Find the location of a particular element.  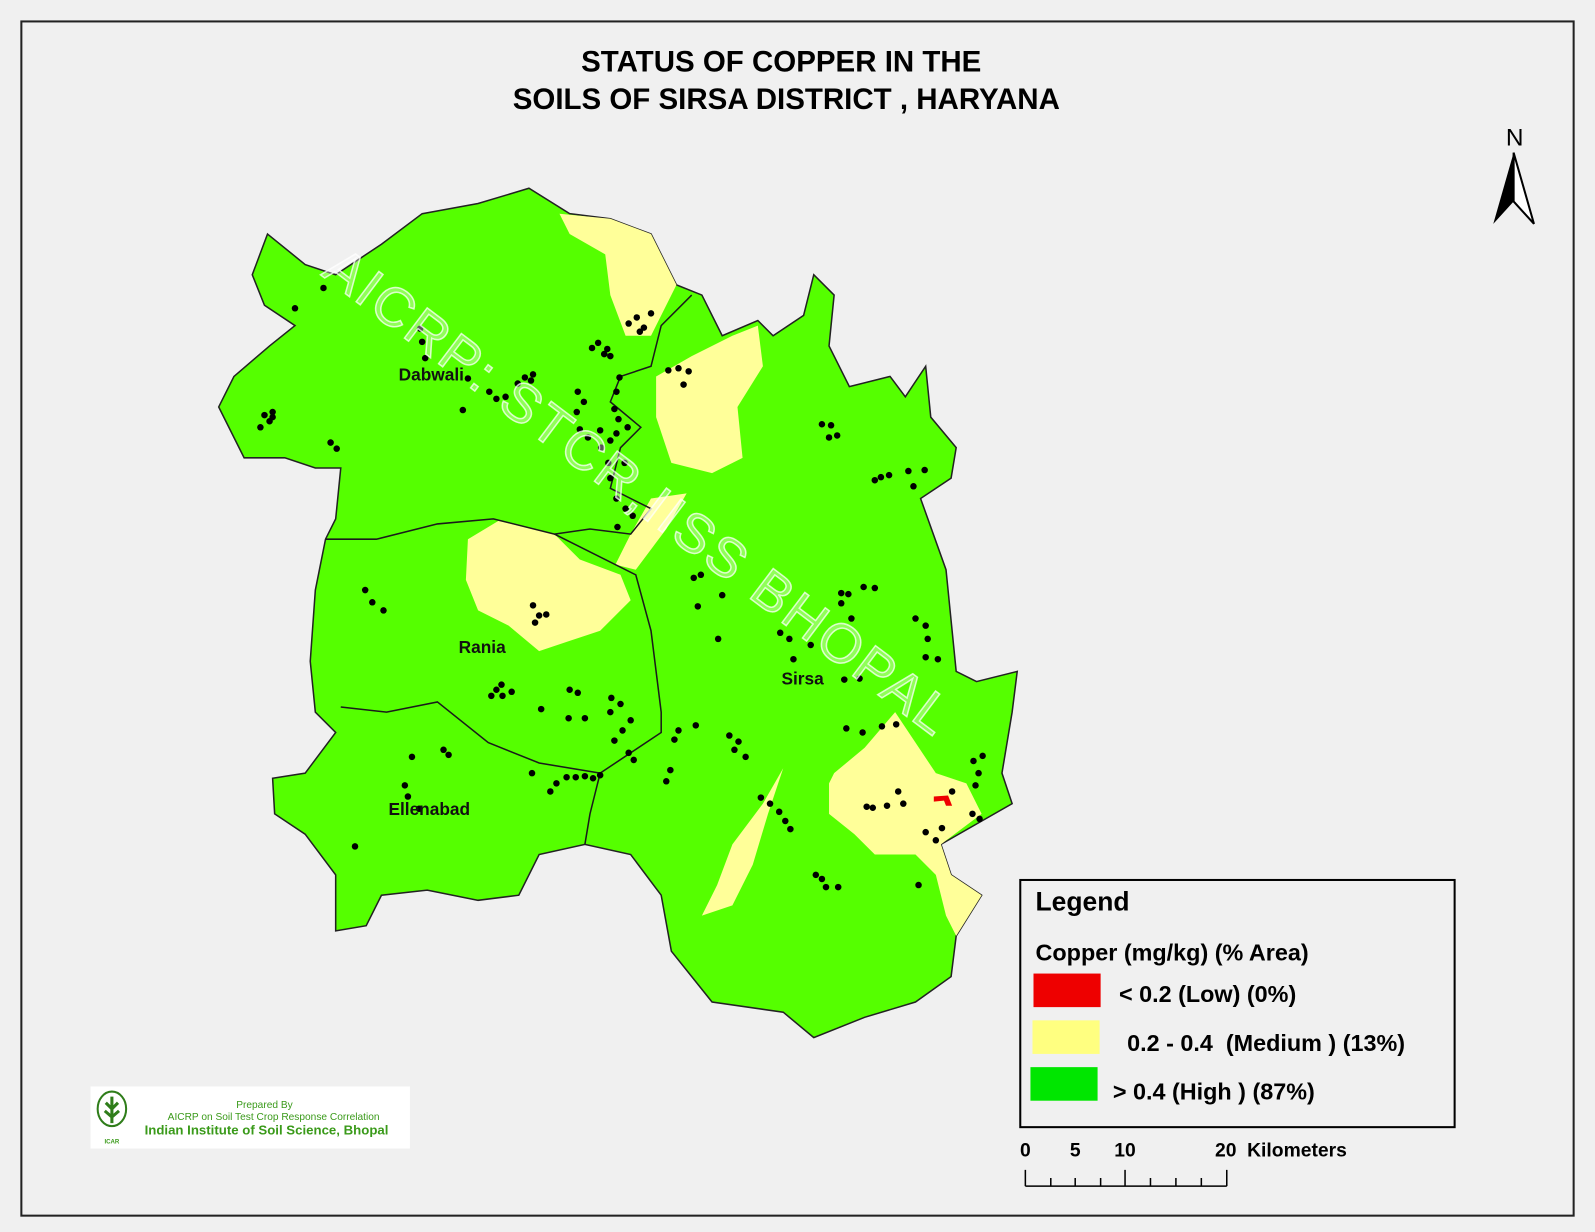

scale-tick-10: 10 is located at coordinates (1124, 1151).